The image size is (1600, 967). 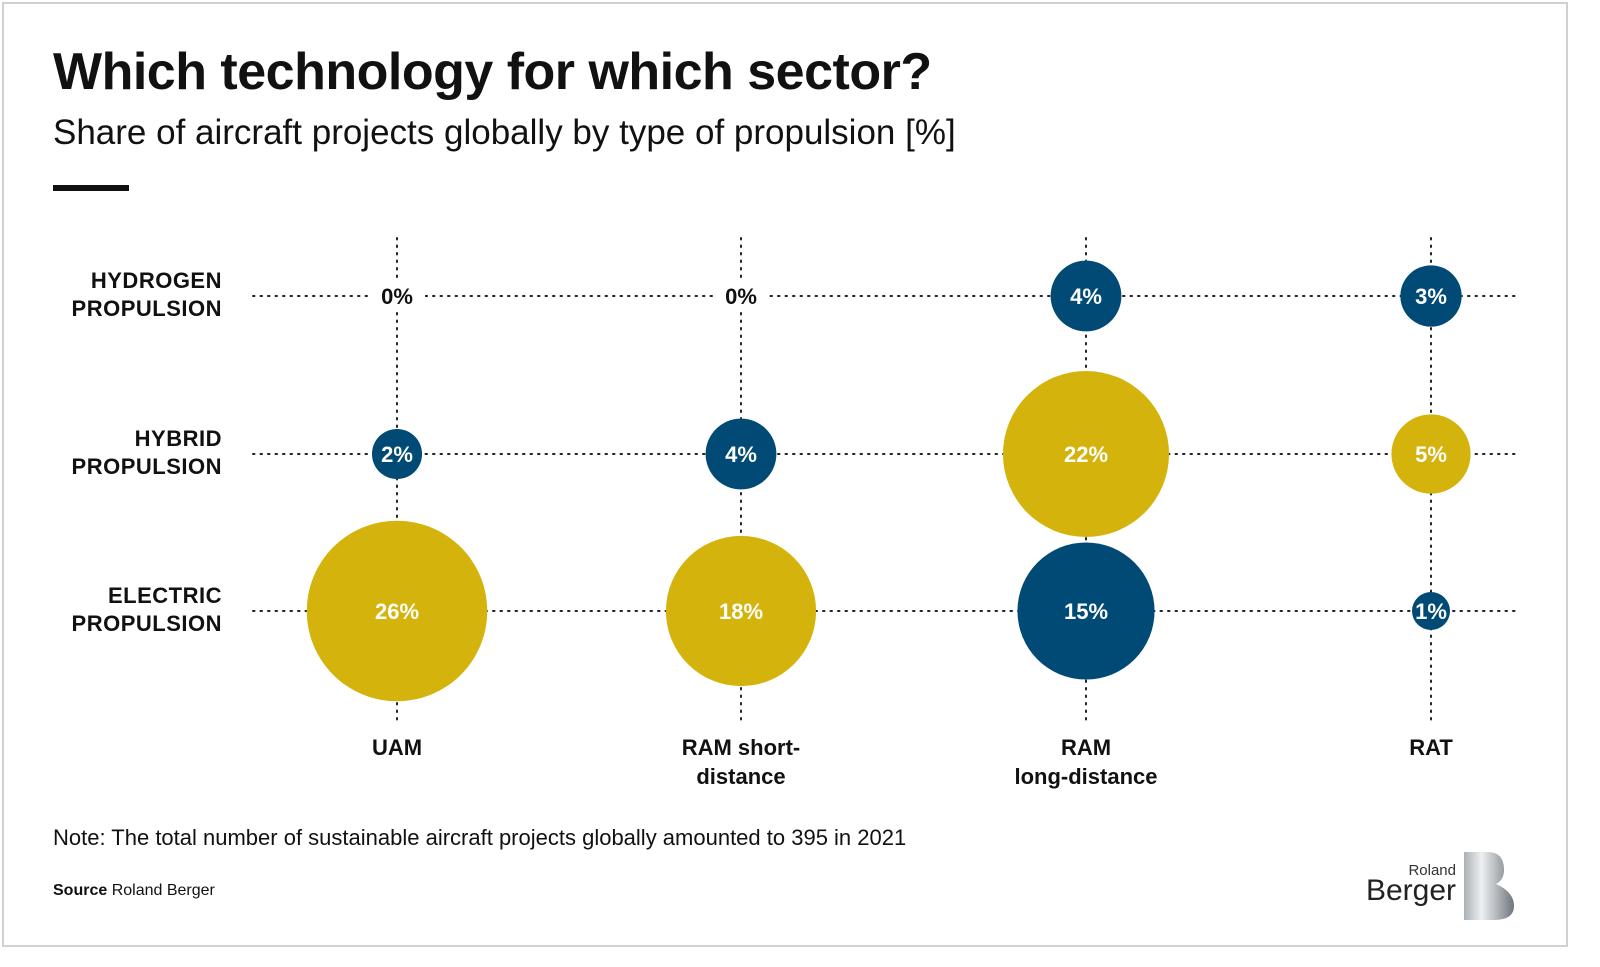 I want to click on category-label: RAT, so click(x=1431, y=747).